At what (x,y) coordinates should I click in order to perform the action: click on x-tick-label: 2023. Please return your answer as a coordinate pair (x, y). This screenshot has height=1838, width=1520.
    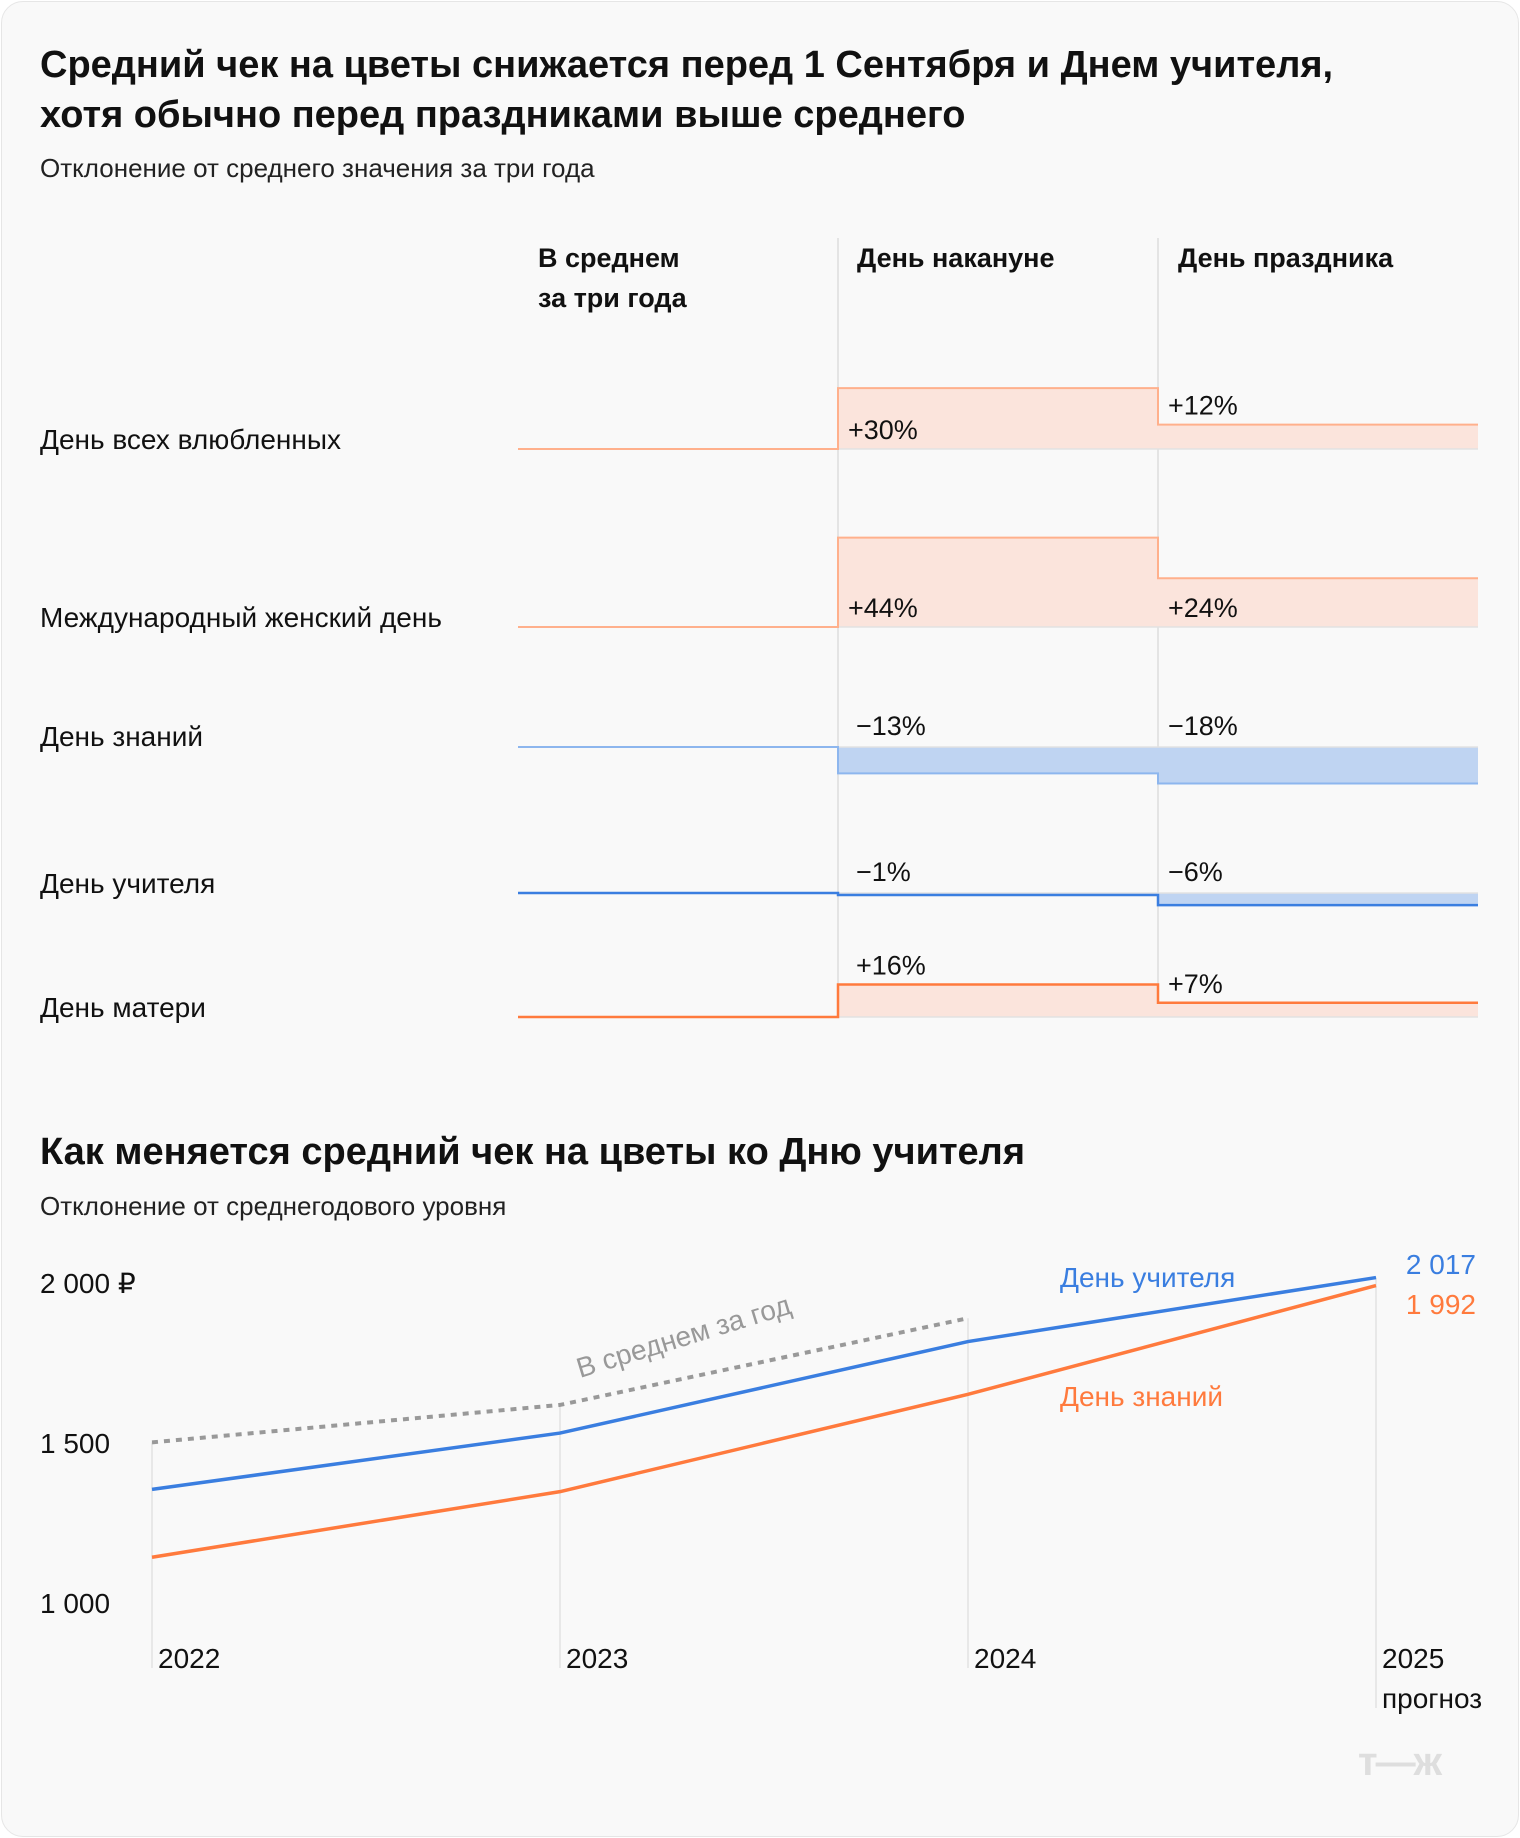
    Looking at the image, I should click on (597, 1658).